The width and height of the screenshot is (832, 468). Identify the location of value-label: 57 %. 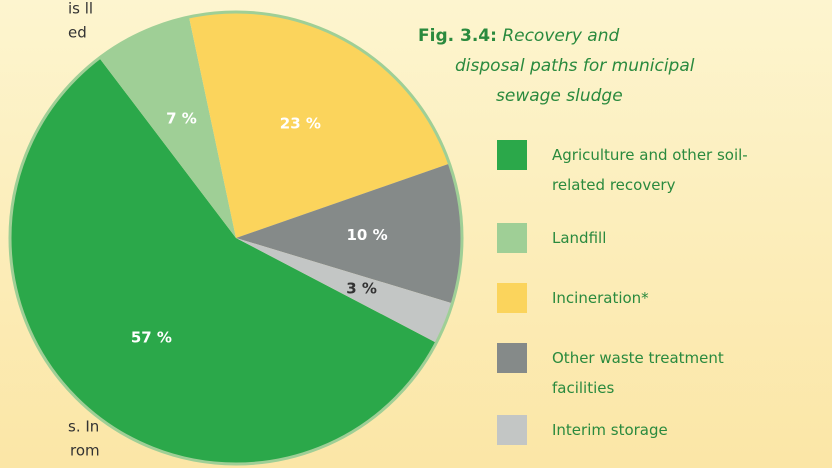
(151, 338).